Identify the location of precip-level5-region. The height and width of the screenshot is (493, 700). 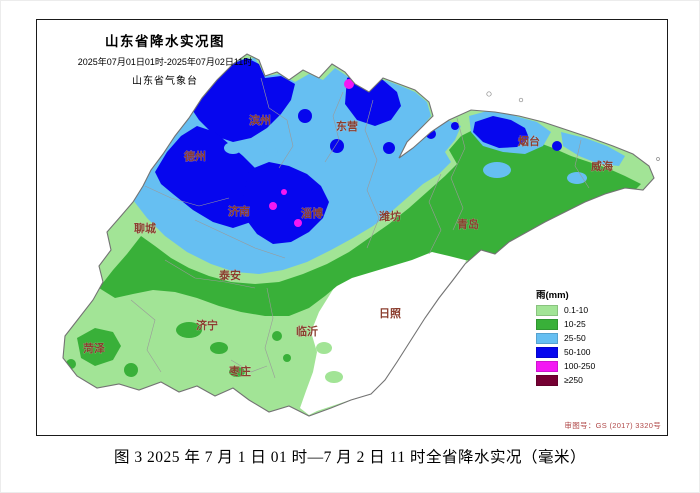
(311, 153).